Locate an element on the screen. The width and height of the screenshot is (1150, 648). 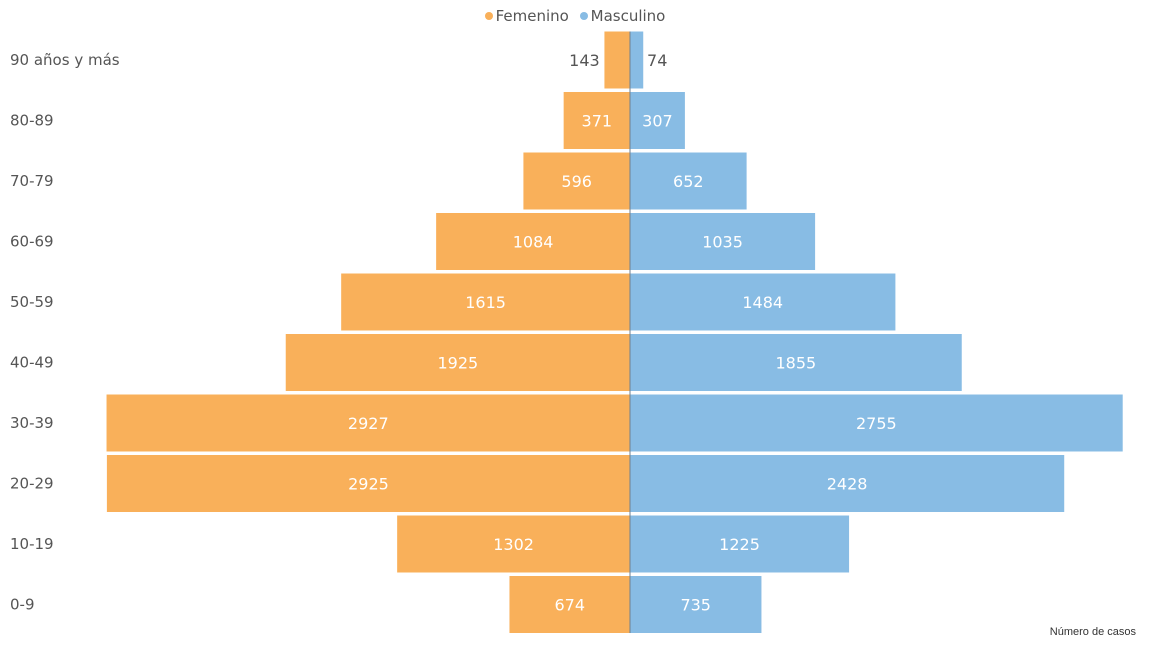
data-label-masculino: 1035 is located at coordinates (722, 242).